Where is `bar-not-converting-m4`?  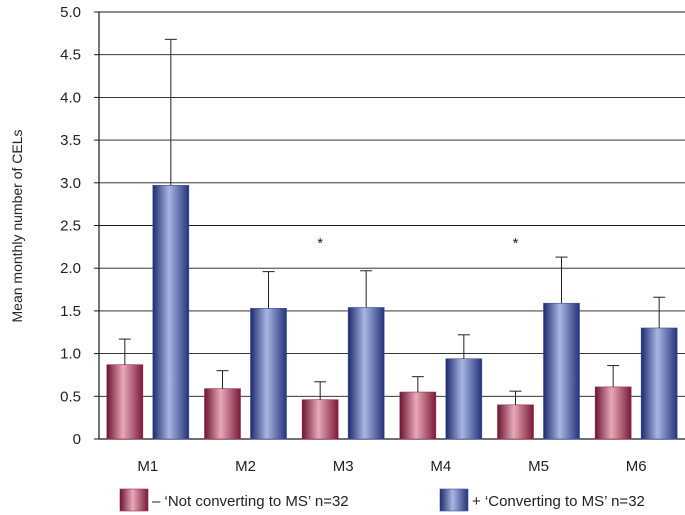 bar-not-converting-m4 is located at coordinates (418, 415).